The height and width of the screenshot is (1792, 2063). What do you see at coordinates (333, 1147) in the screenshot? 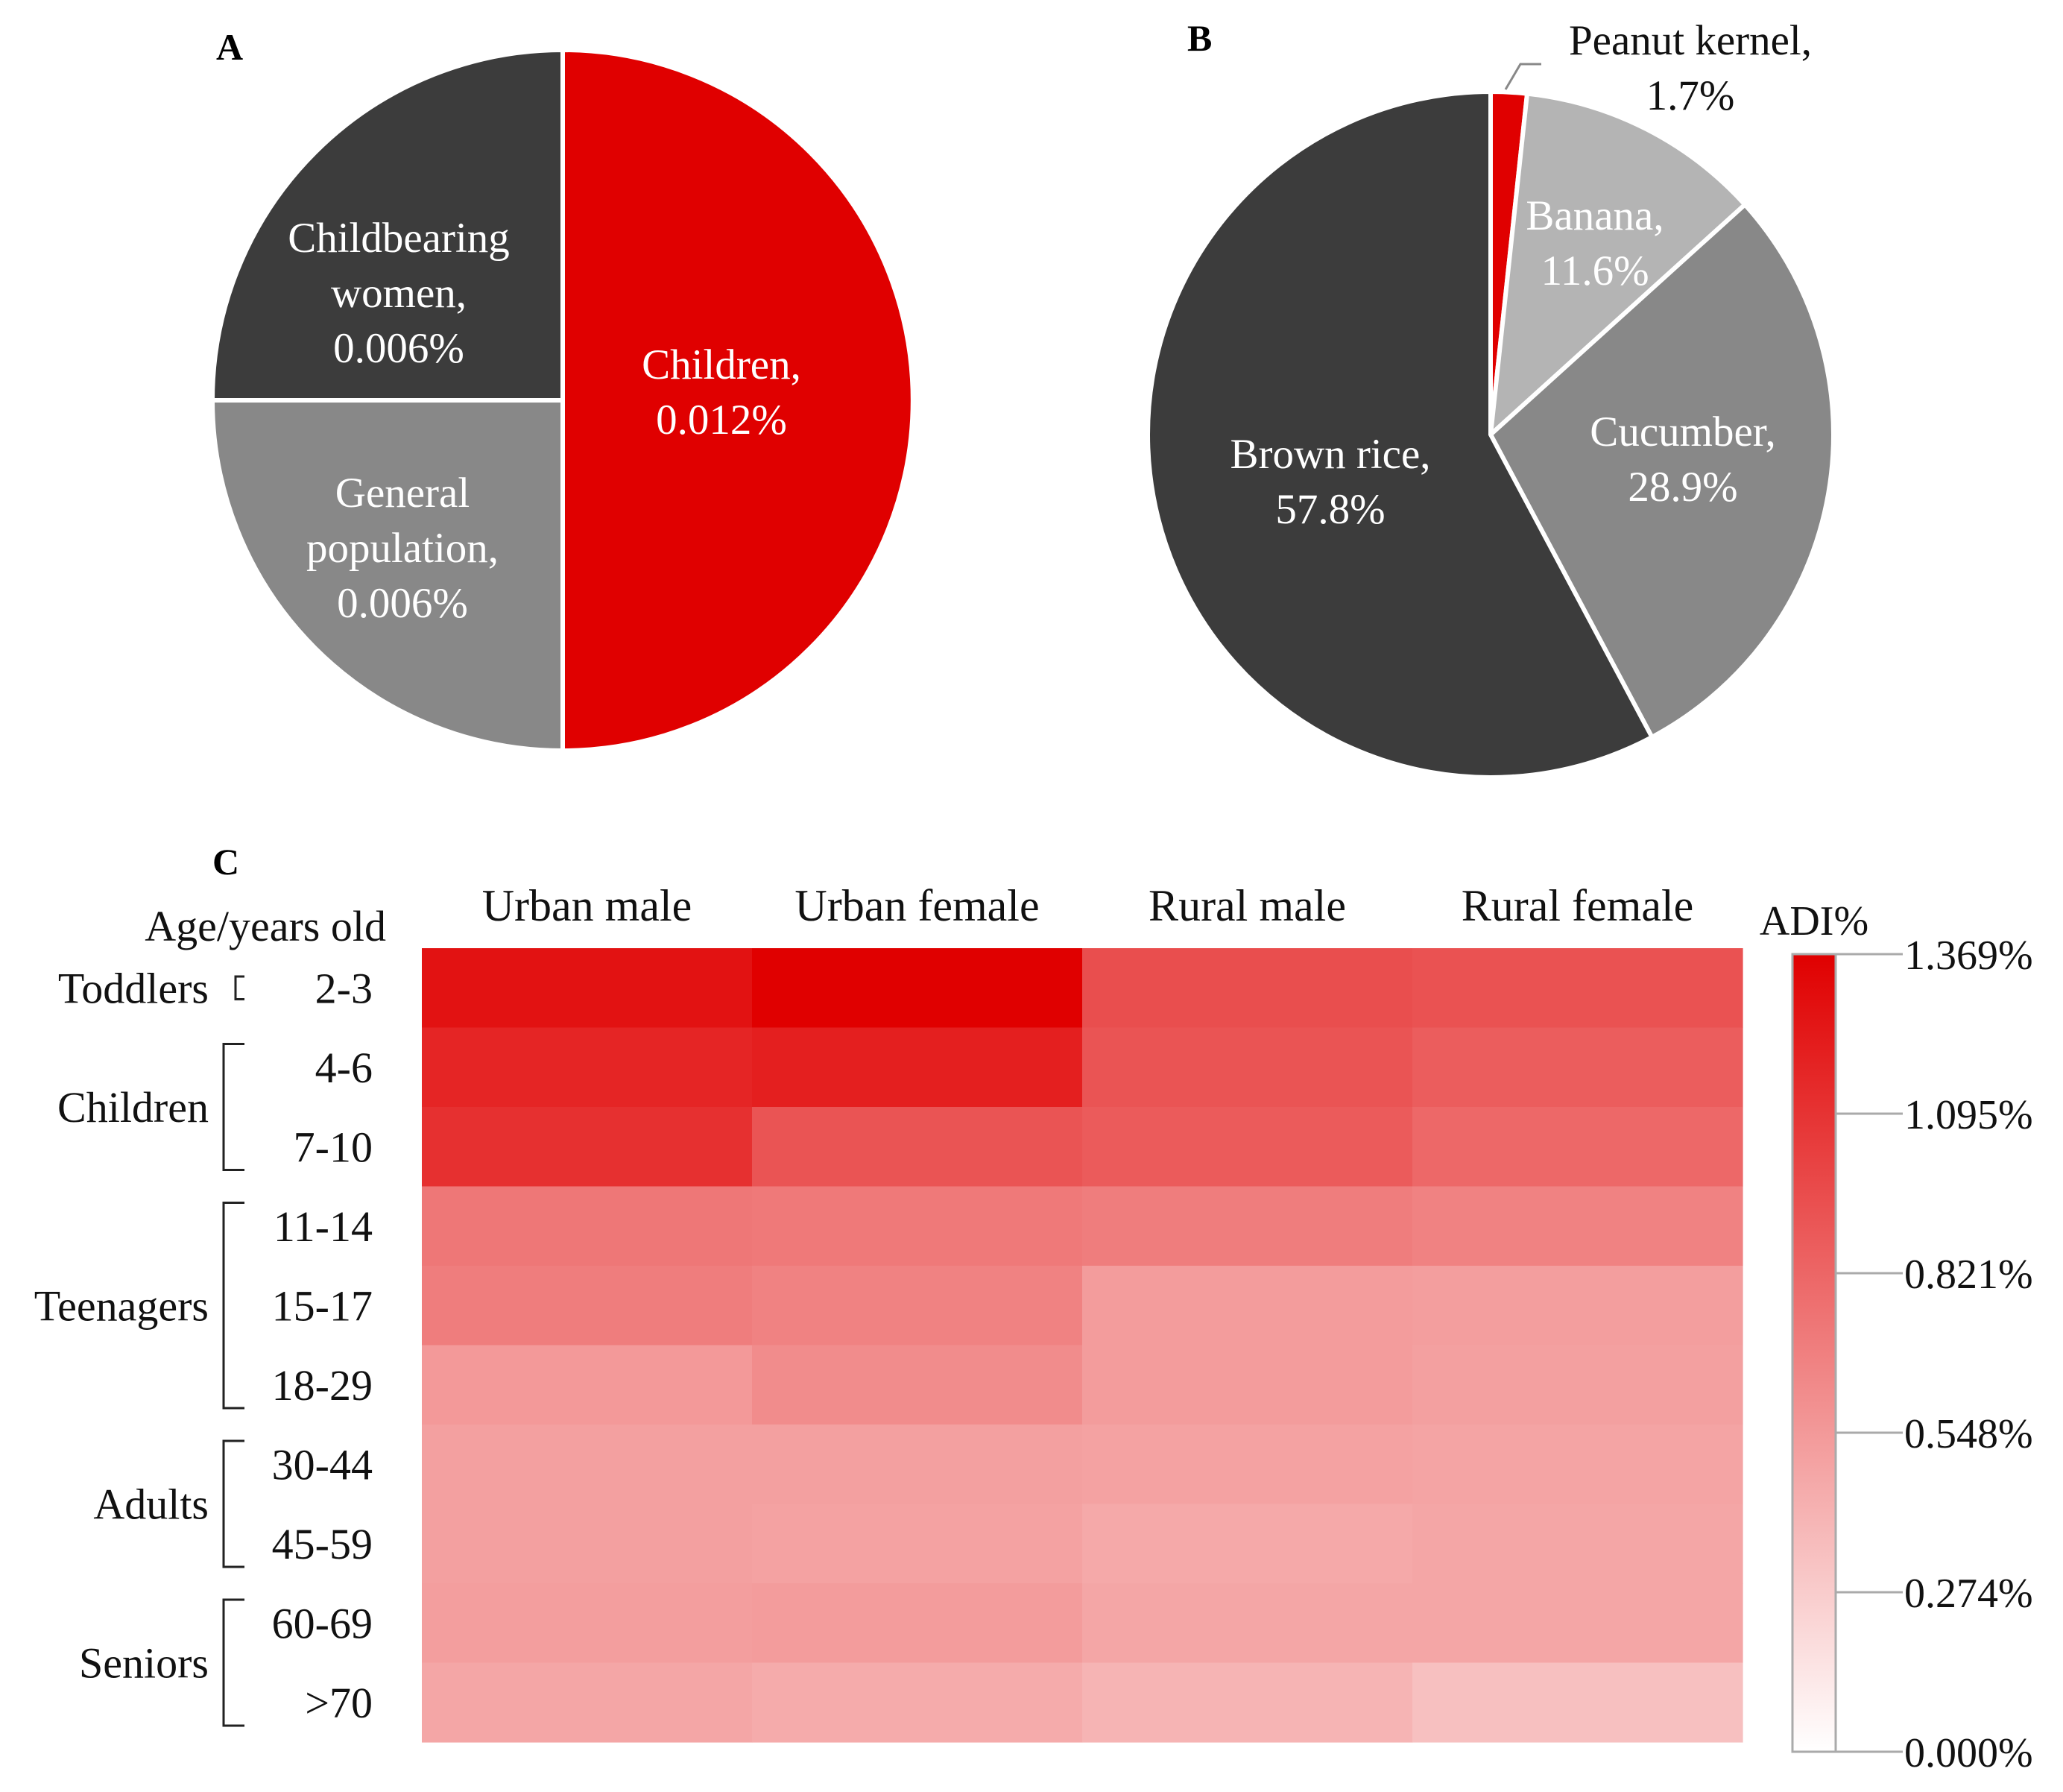
I see `row-label-7-10: 7-10` at bounding box center [333, 1147].